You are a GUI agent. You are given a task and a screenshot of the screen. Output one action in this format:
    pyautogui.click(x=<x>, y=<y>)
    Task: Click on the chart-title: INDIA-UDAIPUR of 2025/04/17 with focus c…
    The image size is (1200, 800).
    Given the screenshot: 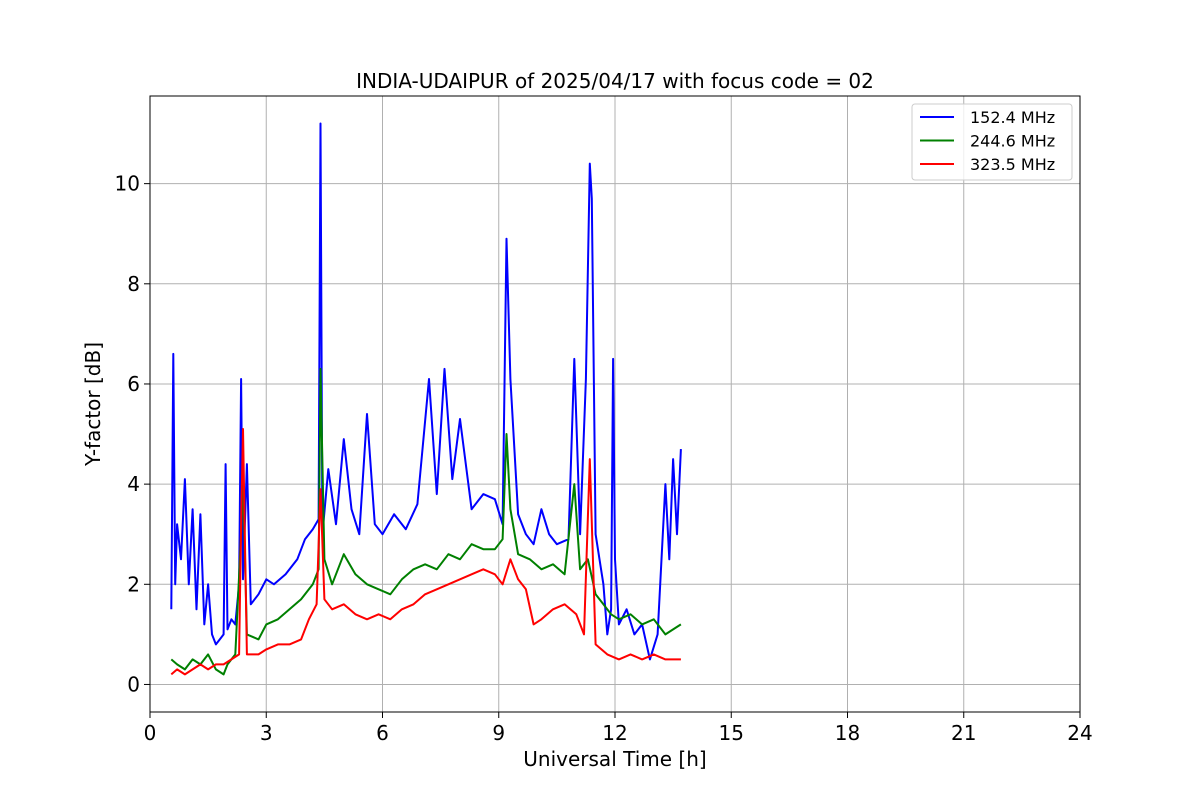 What is the action you would take?
    pyautogui.click(x=615, y=81)
    